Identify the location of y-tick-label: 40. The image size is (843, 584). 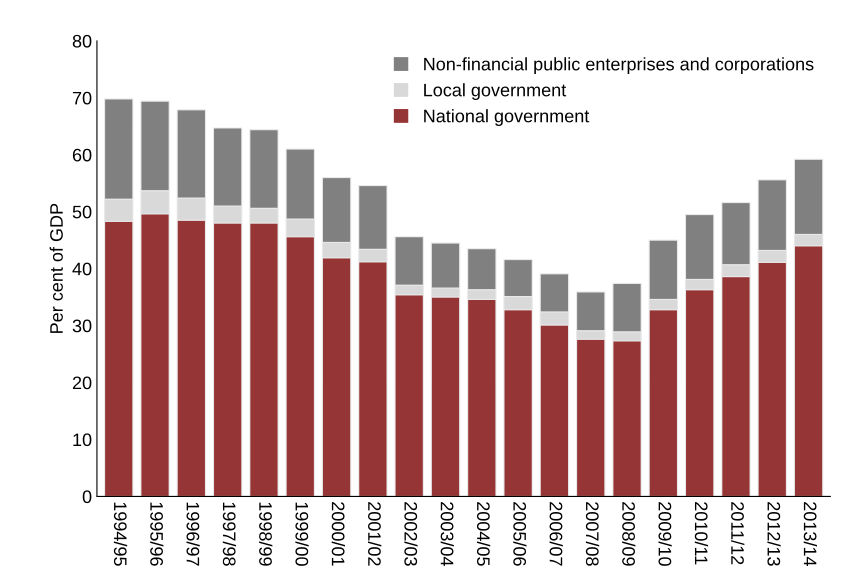
(82, 269).